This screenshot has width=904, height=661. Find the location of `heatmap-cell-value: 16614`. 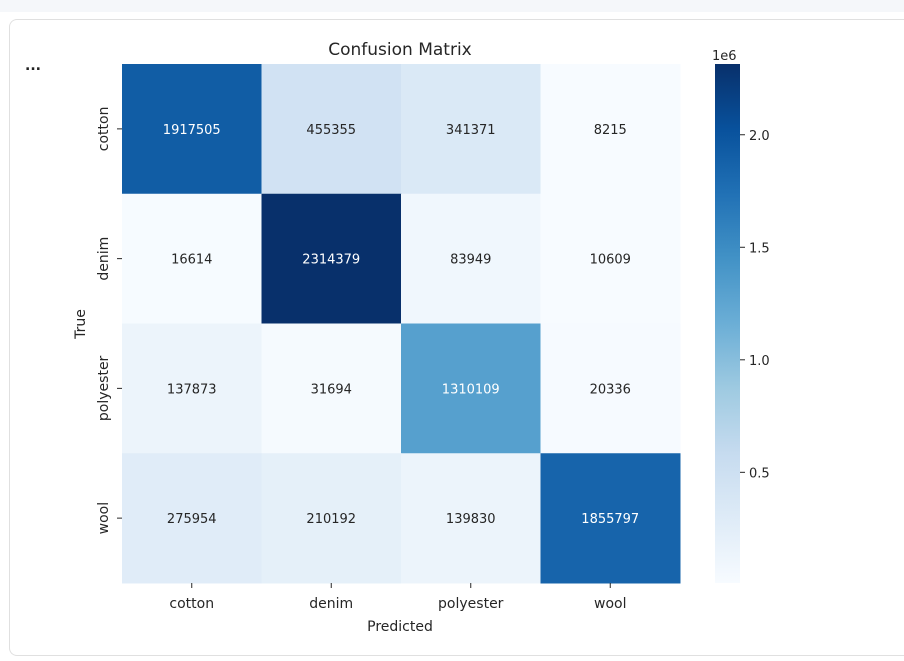

heatmap-cell-value: 16614 is located at coordinates (191, 260).